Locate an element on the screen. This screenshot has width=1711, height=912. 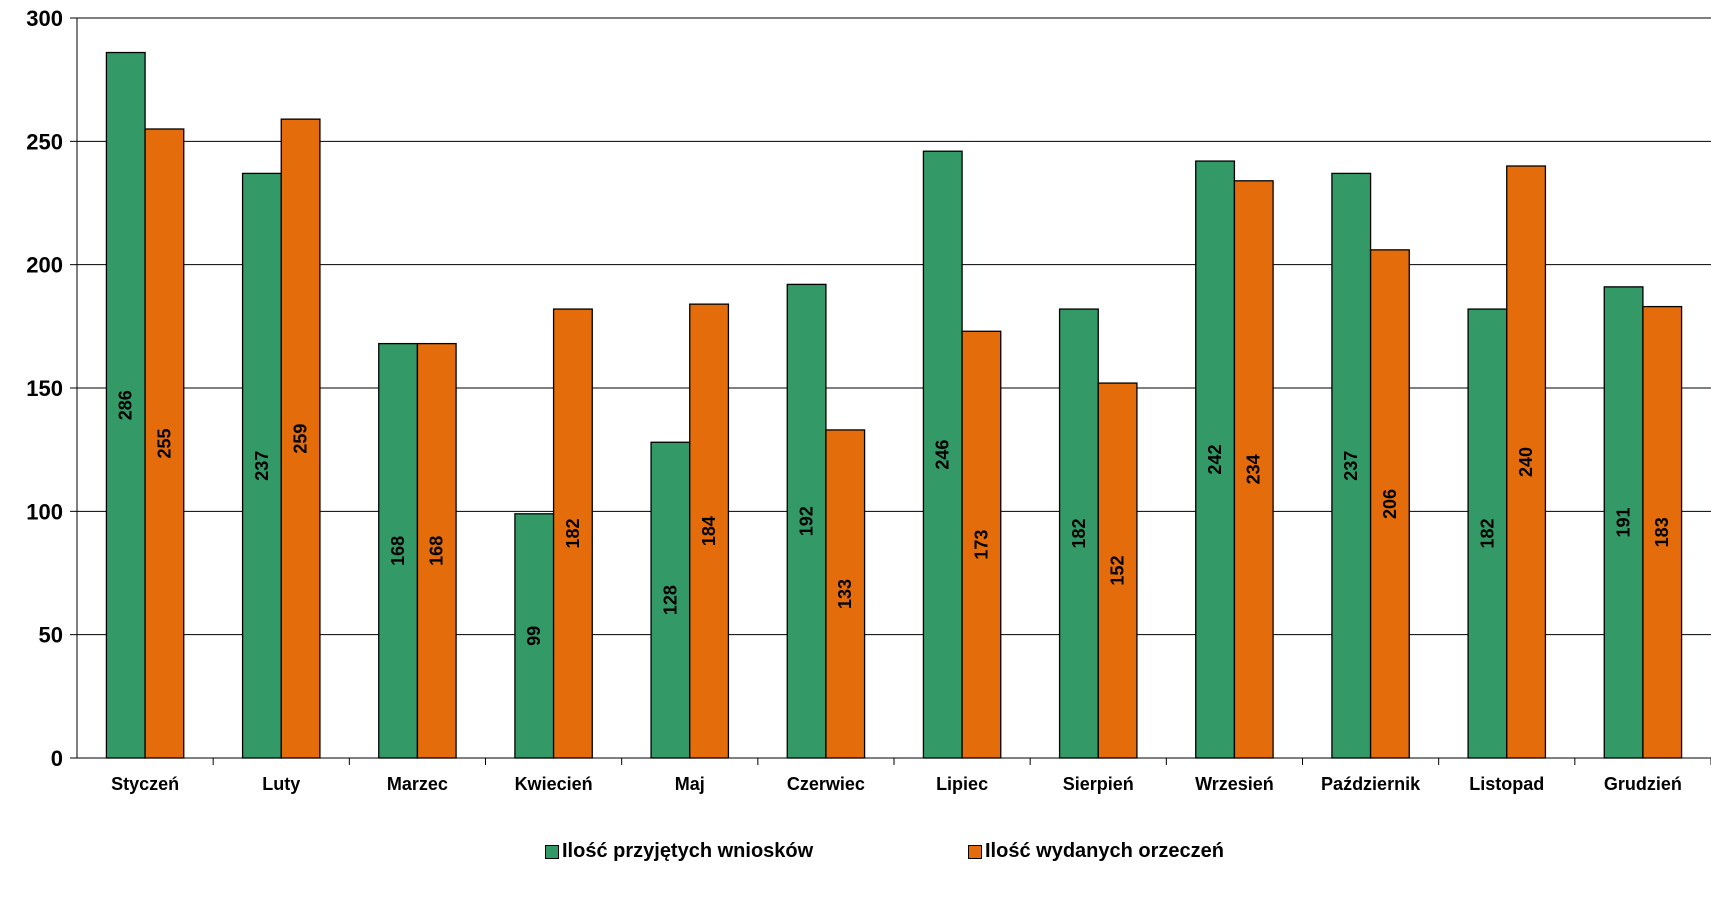
data-label: 152 is located at coordinates (1118, 571).